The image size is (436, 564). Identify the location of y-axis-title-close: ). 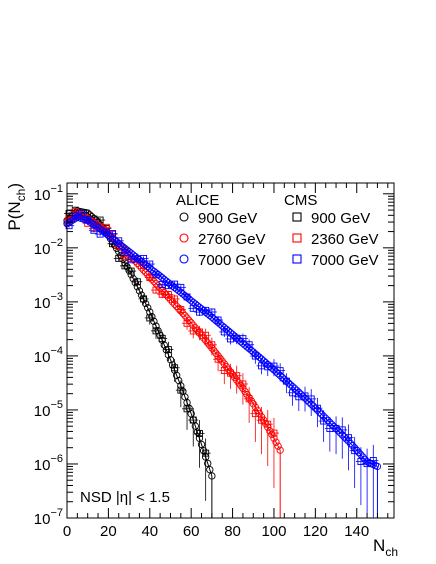
(14, 186).